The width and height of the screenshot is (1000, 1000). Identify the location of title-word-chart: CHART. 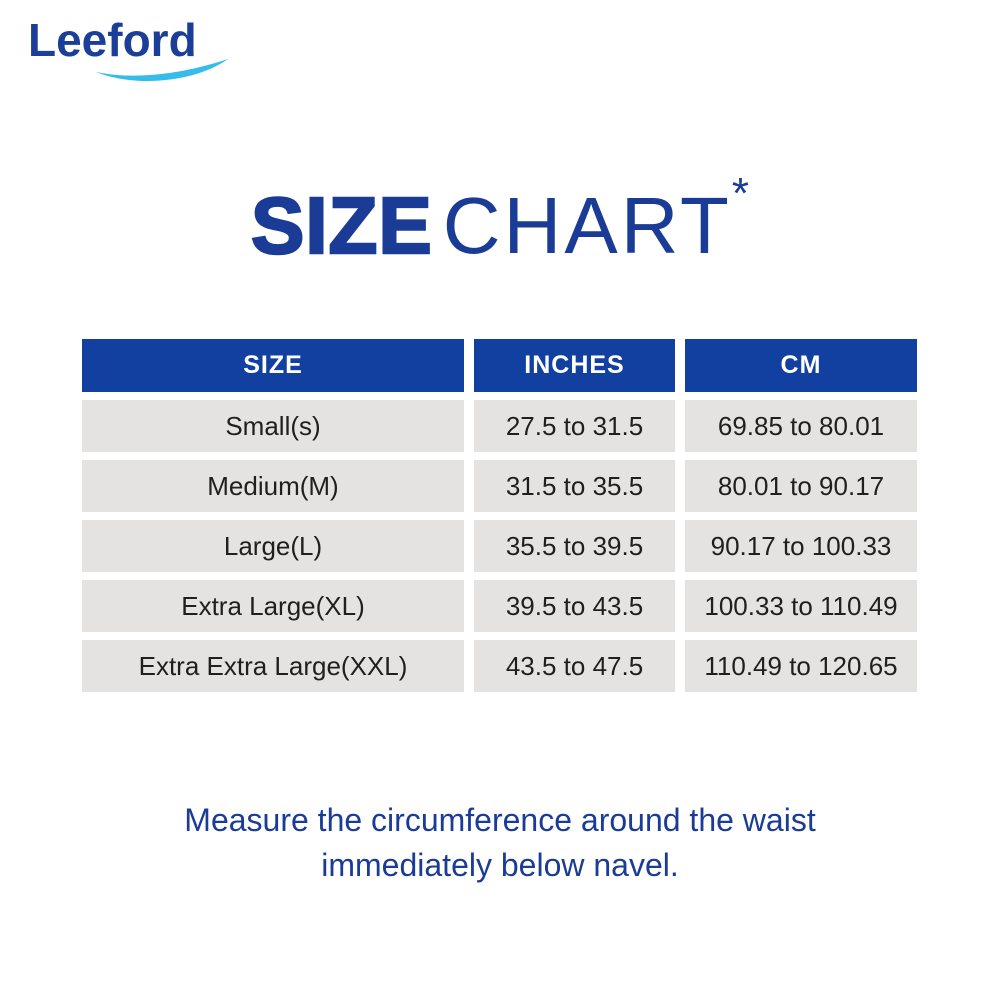
(587, 225).